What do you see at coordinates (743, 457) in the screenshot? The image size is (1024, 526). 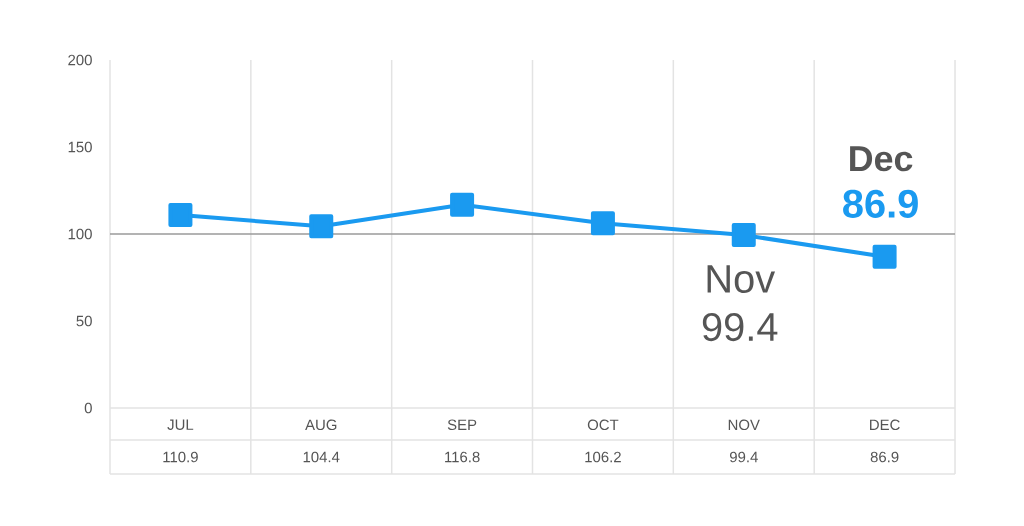 I see `data-label: 99.4` at bounding box center [743, 457].